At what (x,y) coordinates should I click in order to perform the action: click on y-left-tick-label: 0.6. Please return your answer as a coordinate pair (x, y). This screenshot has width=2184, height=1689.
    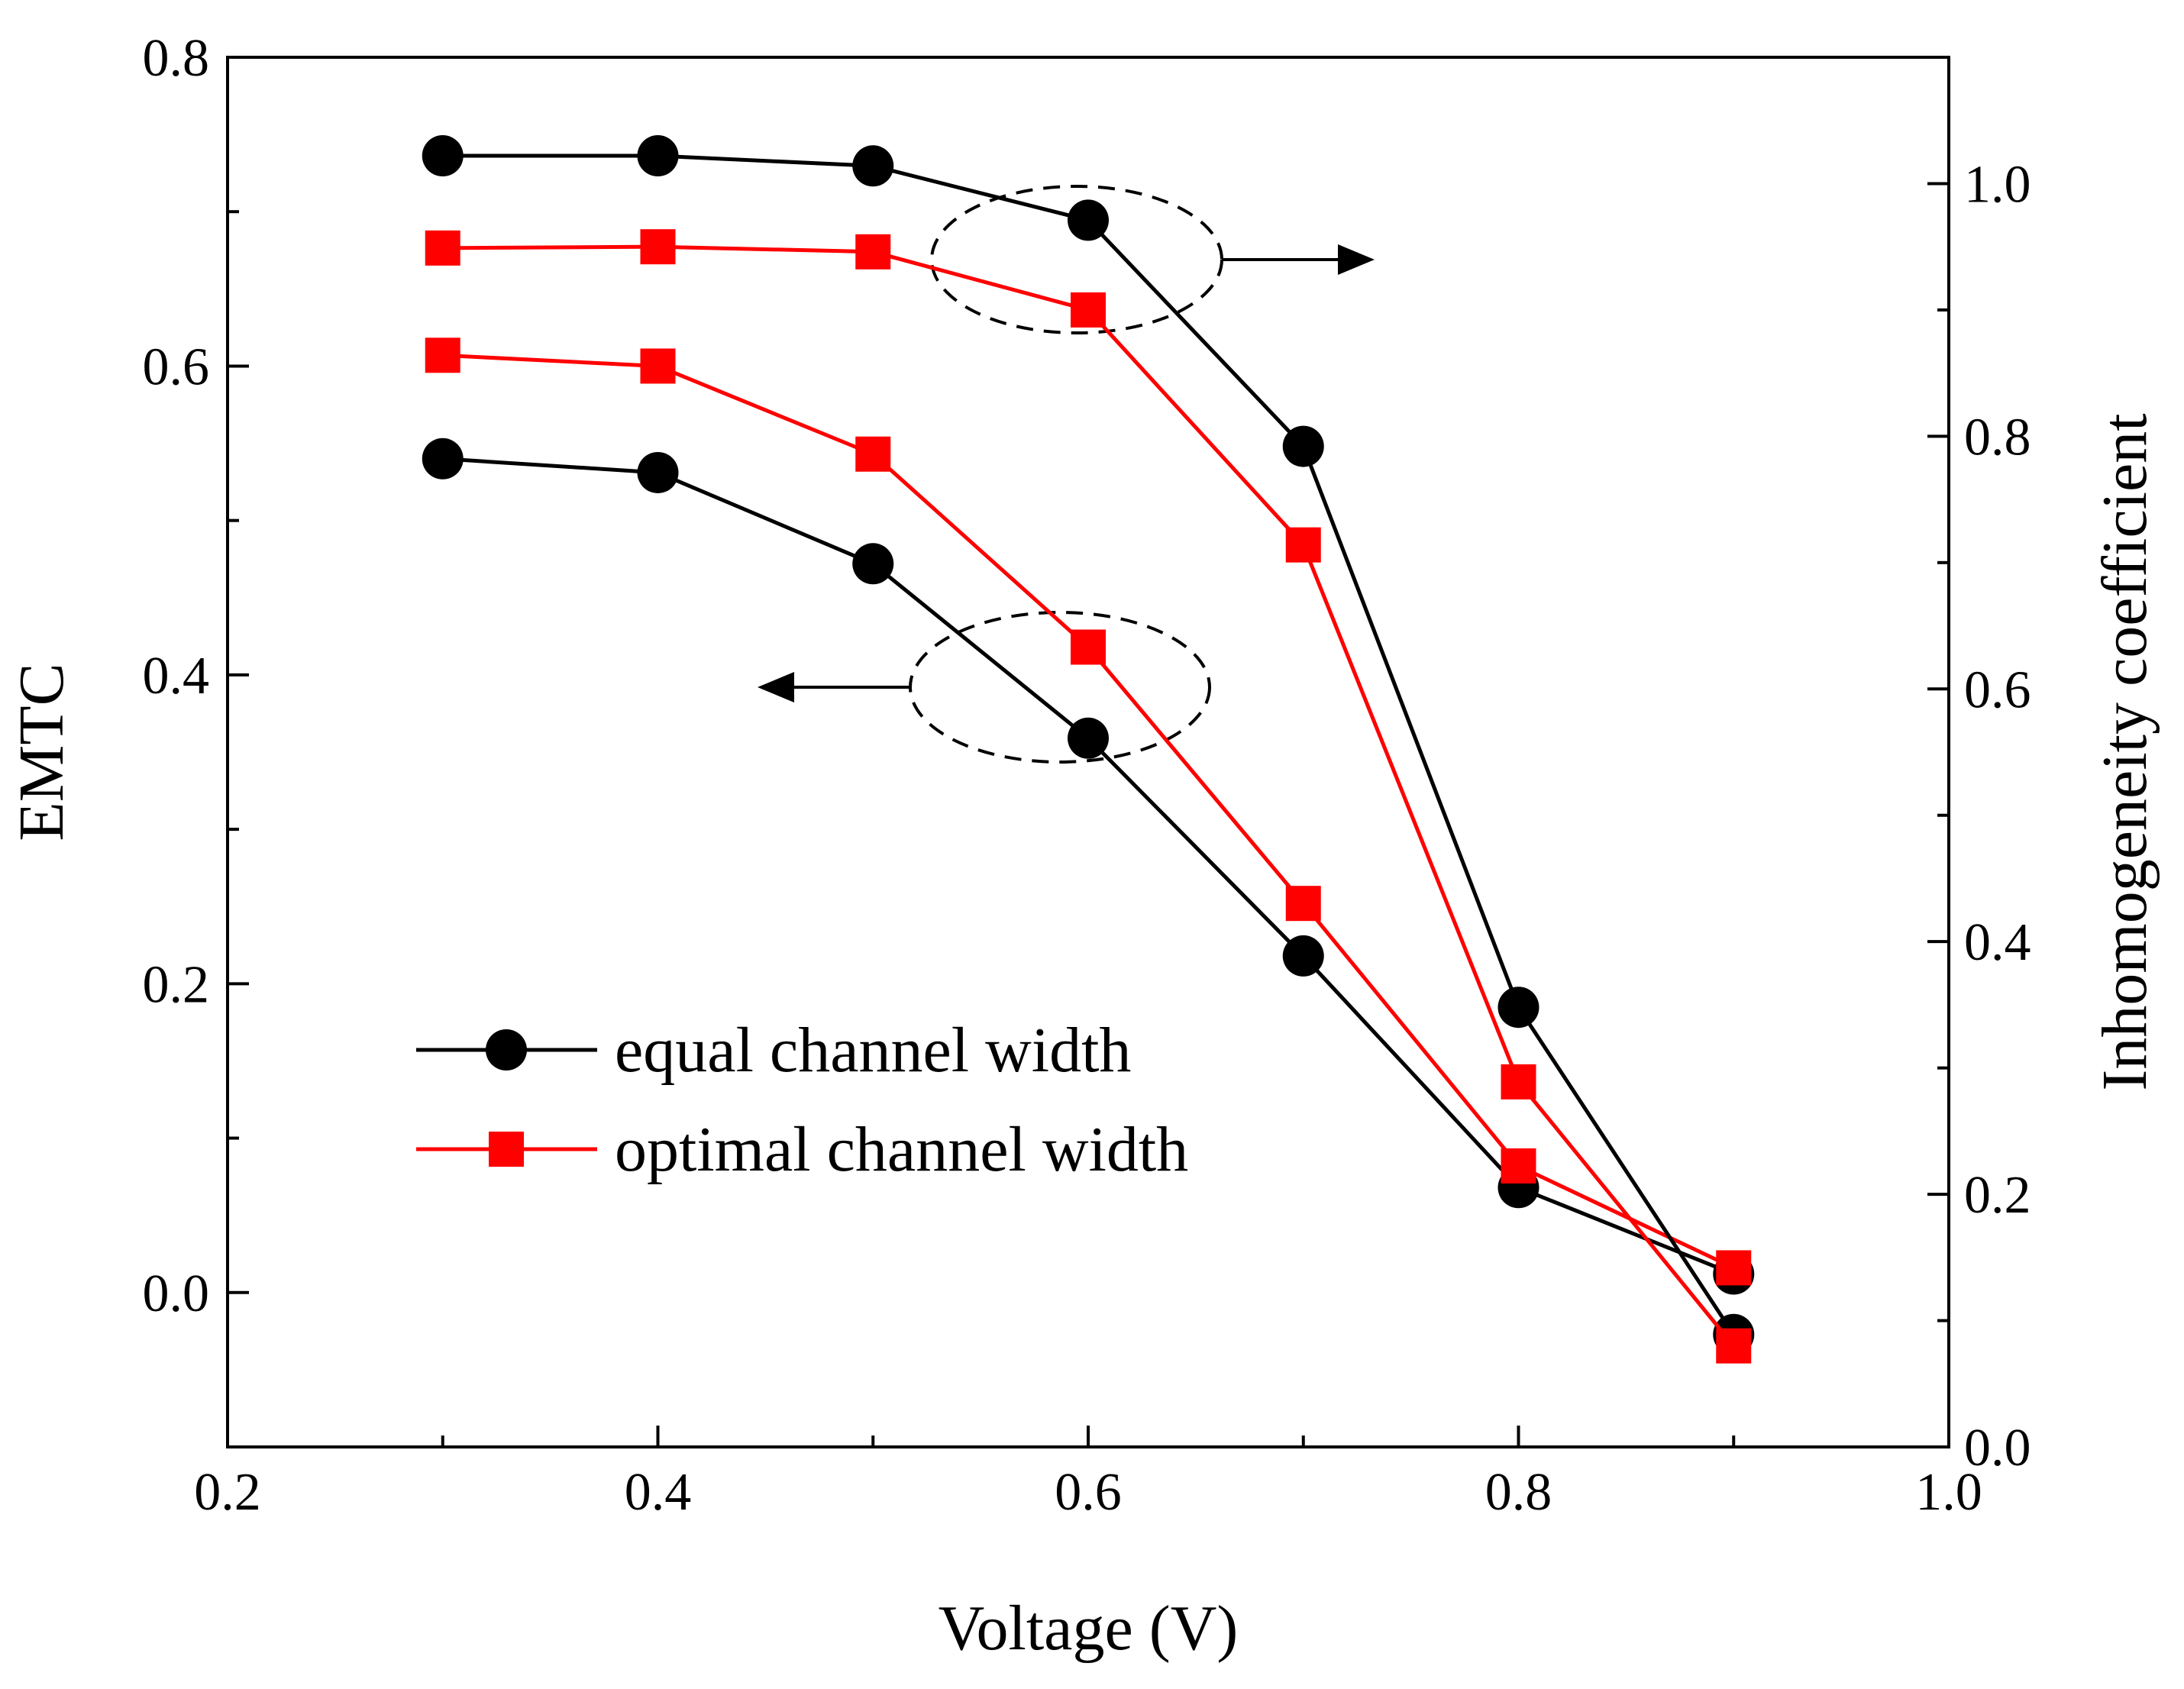
    Looking at the image, I should click on (176, 366).